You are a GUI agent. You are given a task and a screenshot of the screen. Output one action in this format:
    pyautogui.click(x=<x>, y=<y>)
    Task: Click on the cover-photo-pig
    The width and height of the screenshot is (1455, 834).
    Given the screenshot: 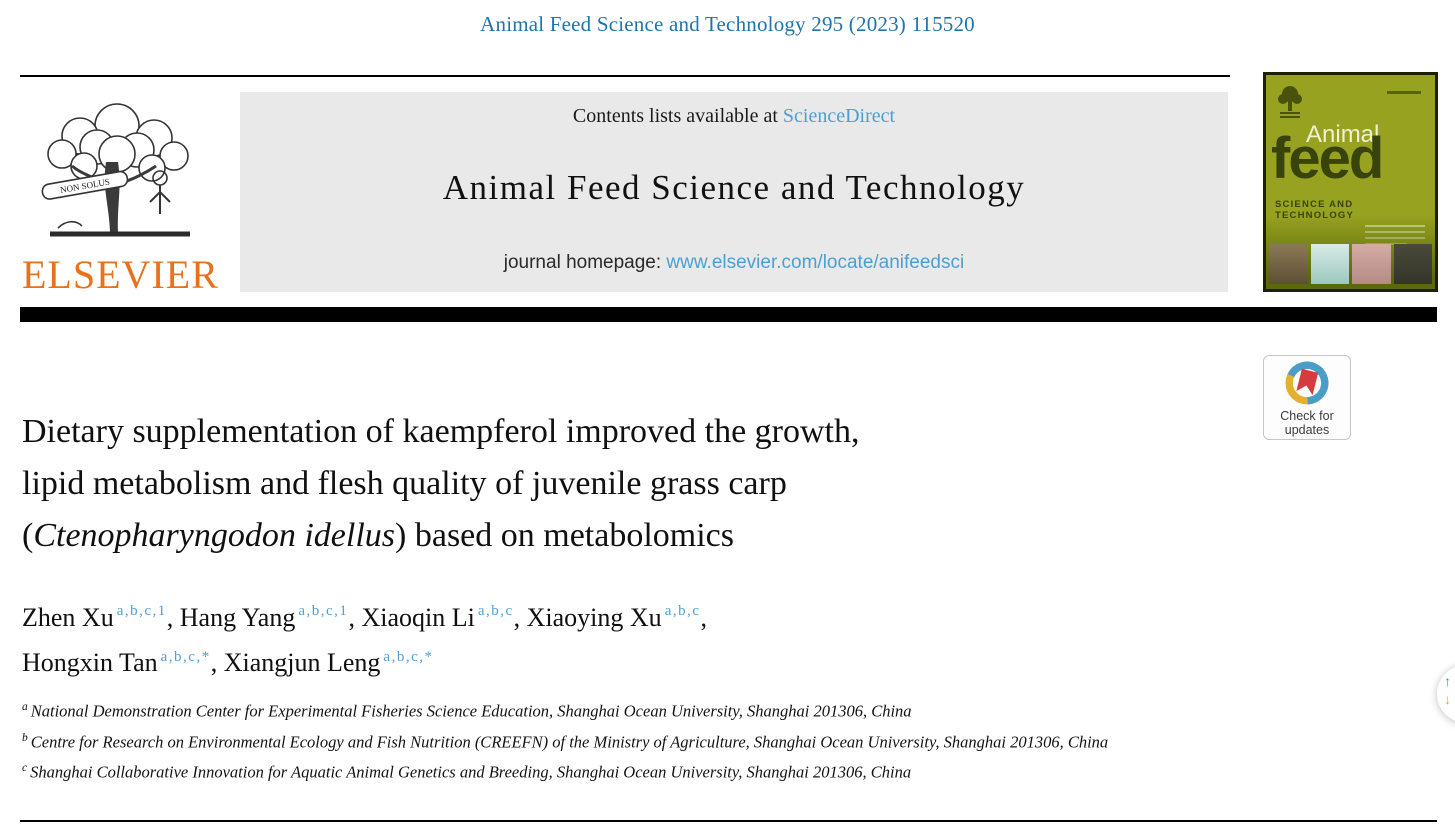 What is the action you would take?
    pyautogui.click(x=1371, y=264)
    